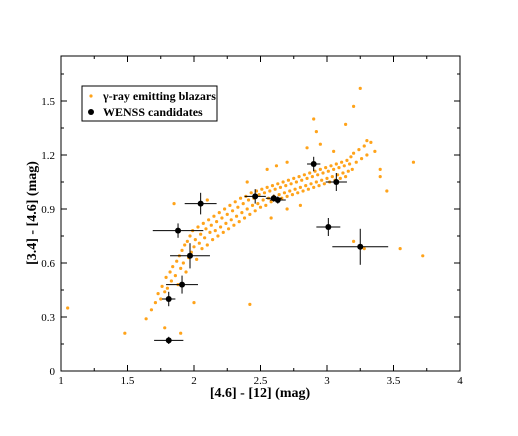  Describe the element at coordinates (394, 381) in the screenshot. I see `x-tick-label: 3.5` at that location.